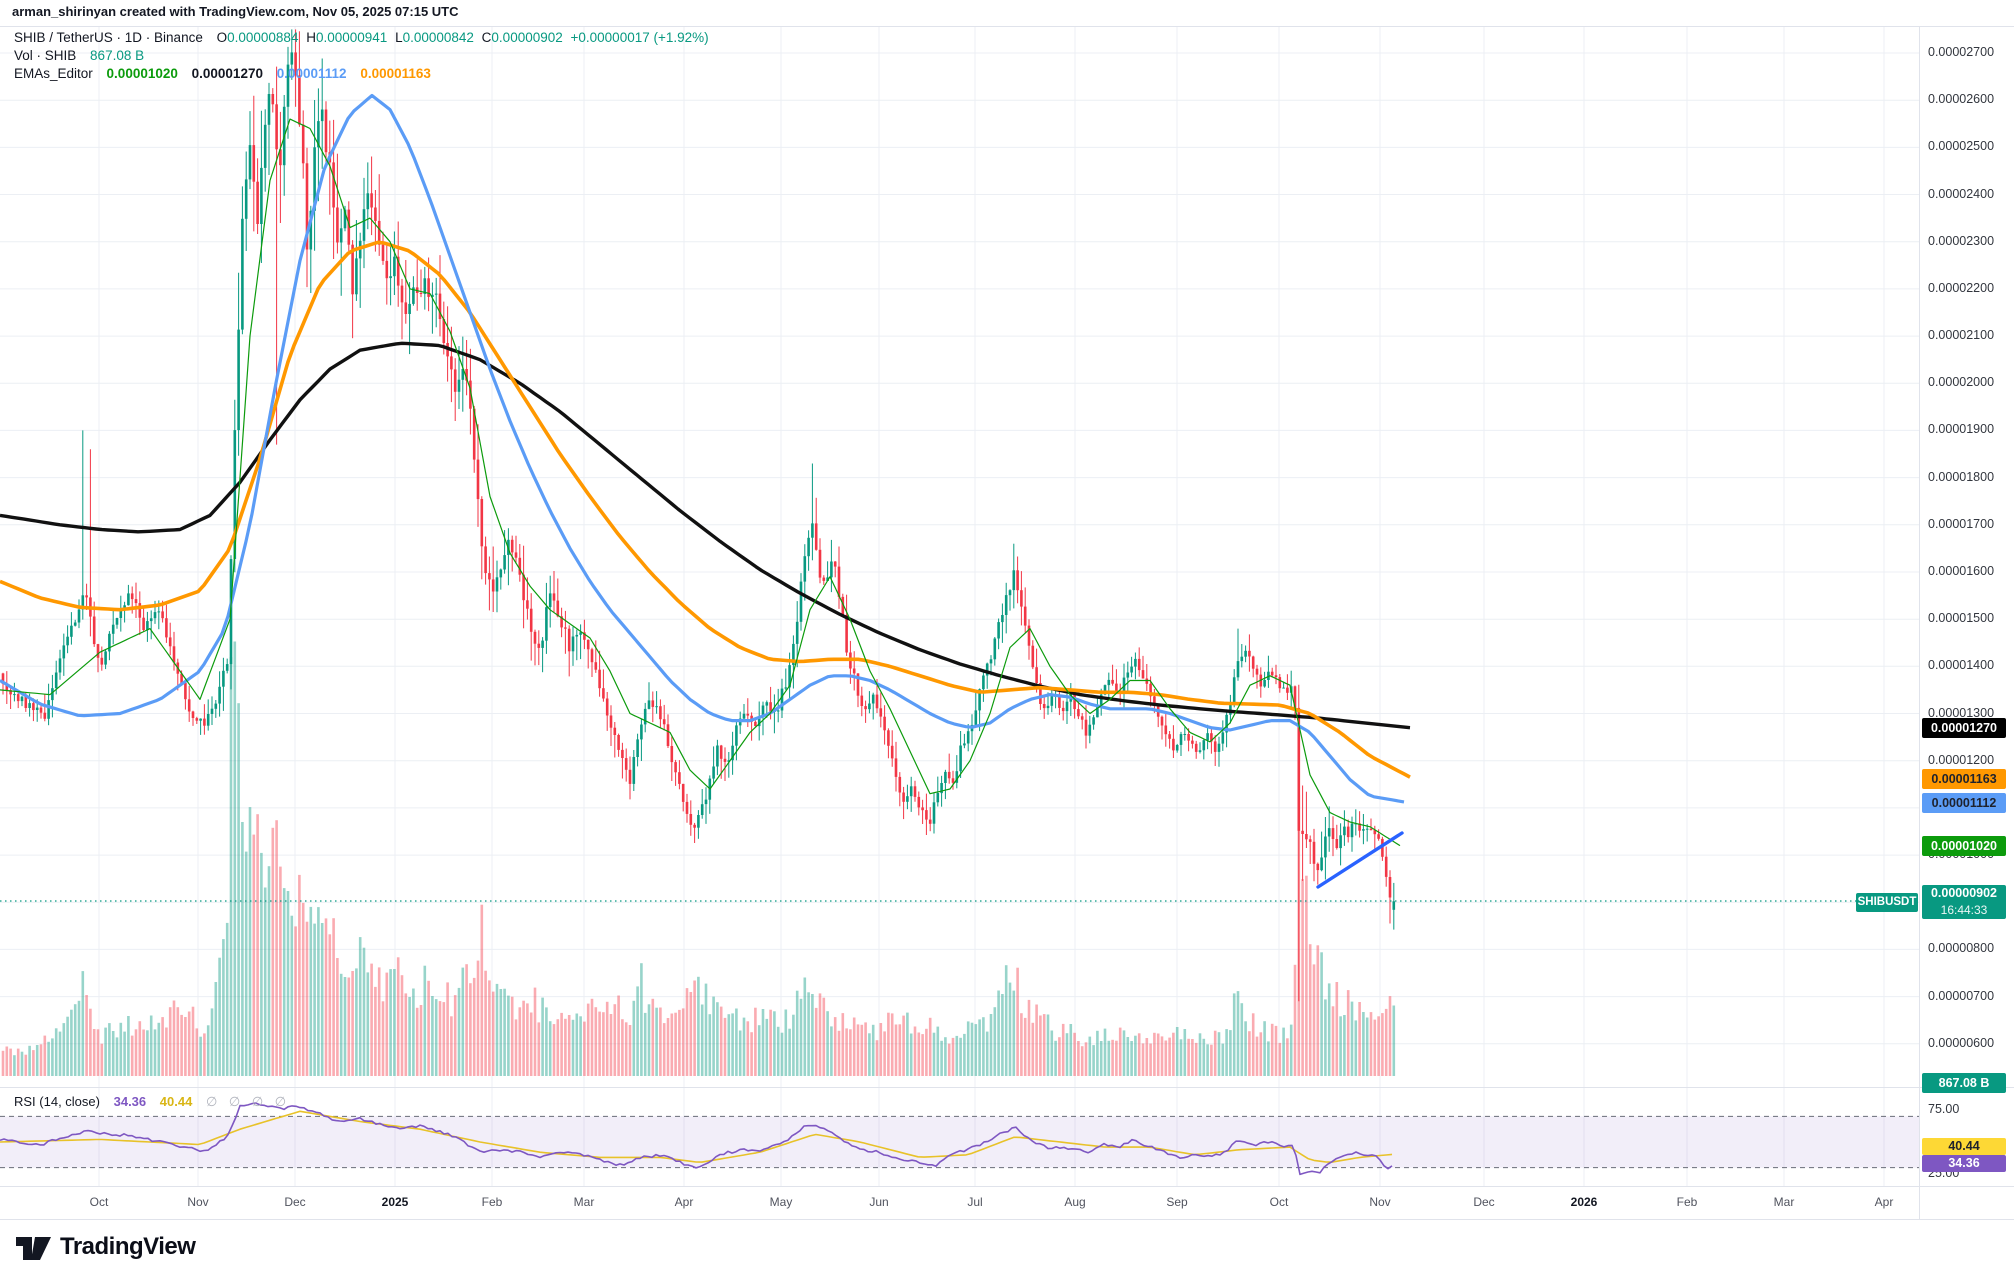 This screenshot has width=2014, height=1269. I want to click on ema-blue-value: 0.00001112, so click(311, 73).